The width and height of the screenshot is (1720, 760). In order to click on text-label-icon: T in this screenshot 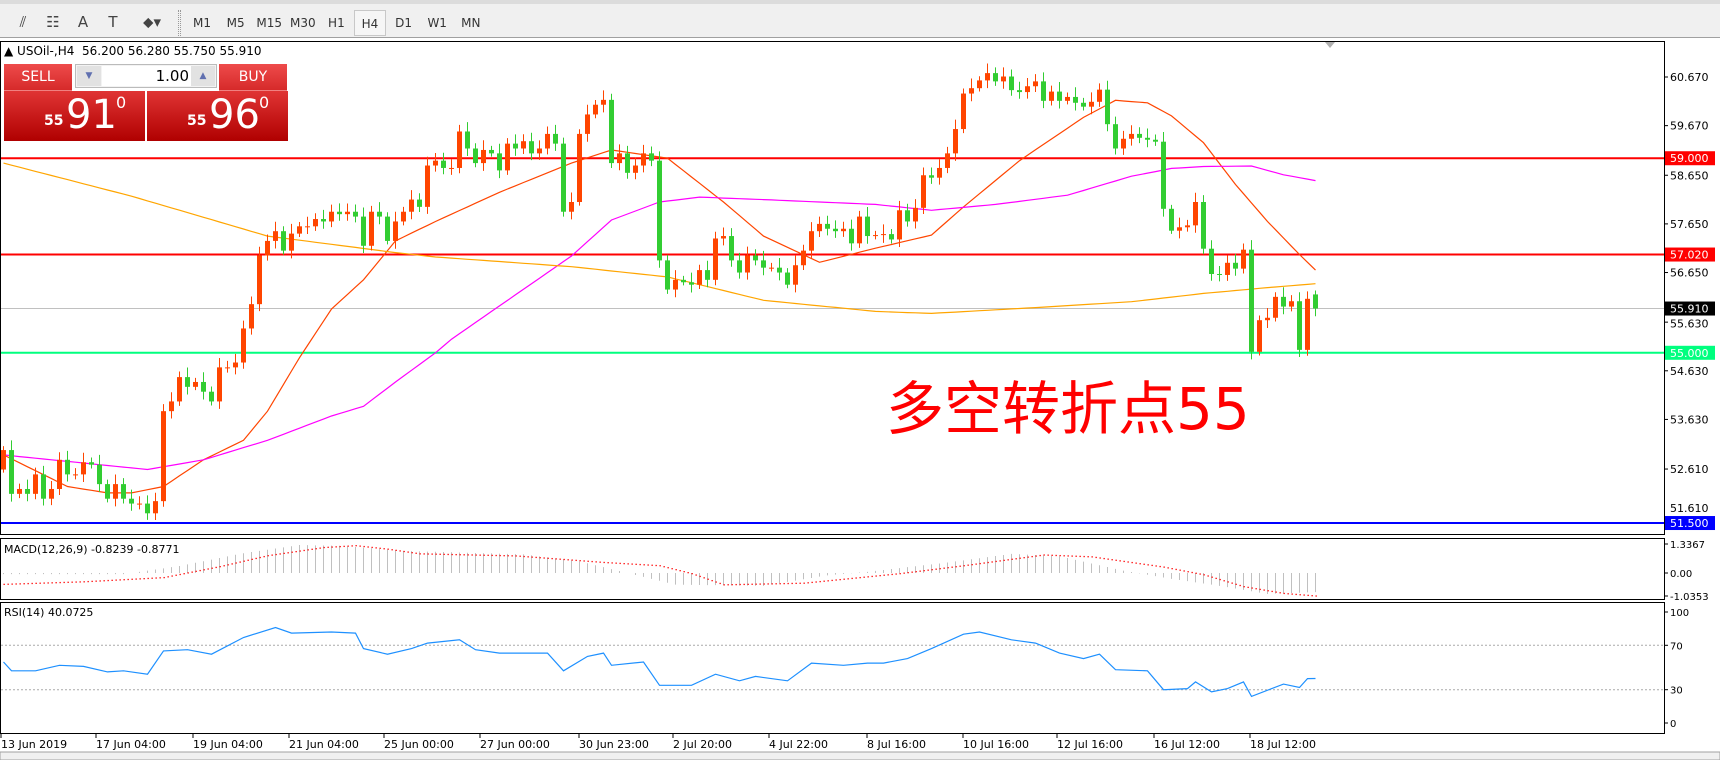, I will do `click(113, 22)`.